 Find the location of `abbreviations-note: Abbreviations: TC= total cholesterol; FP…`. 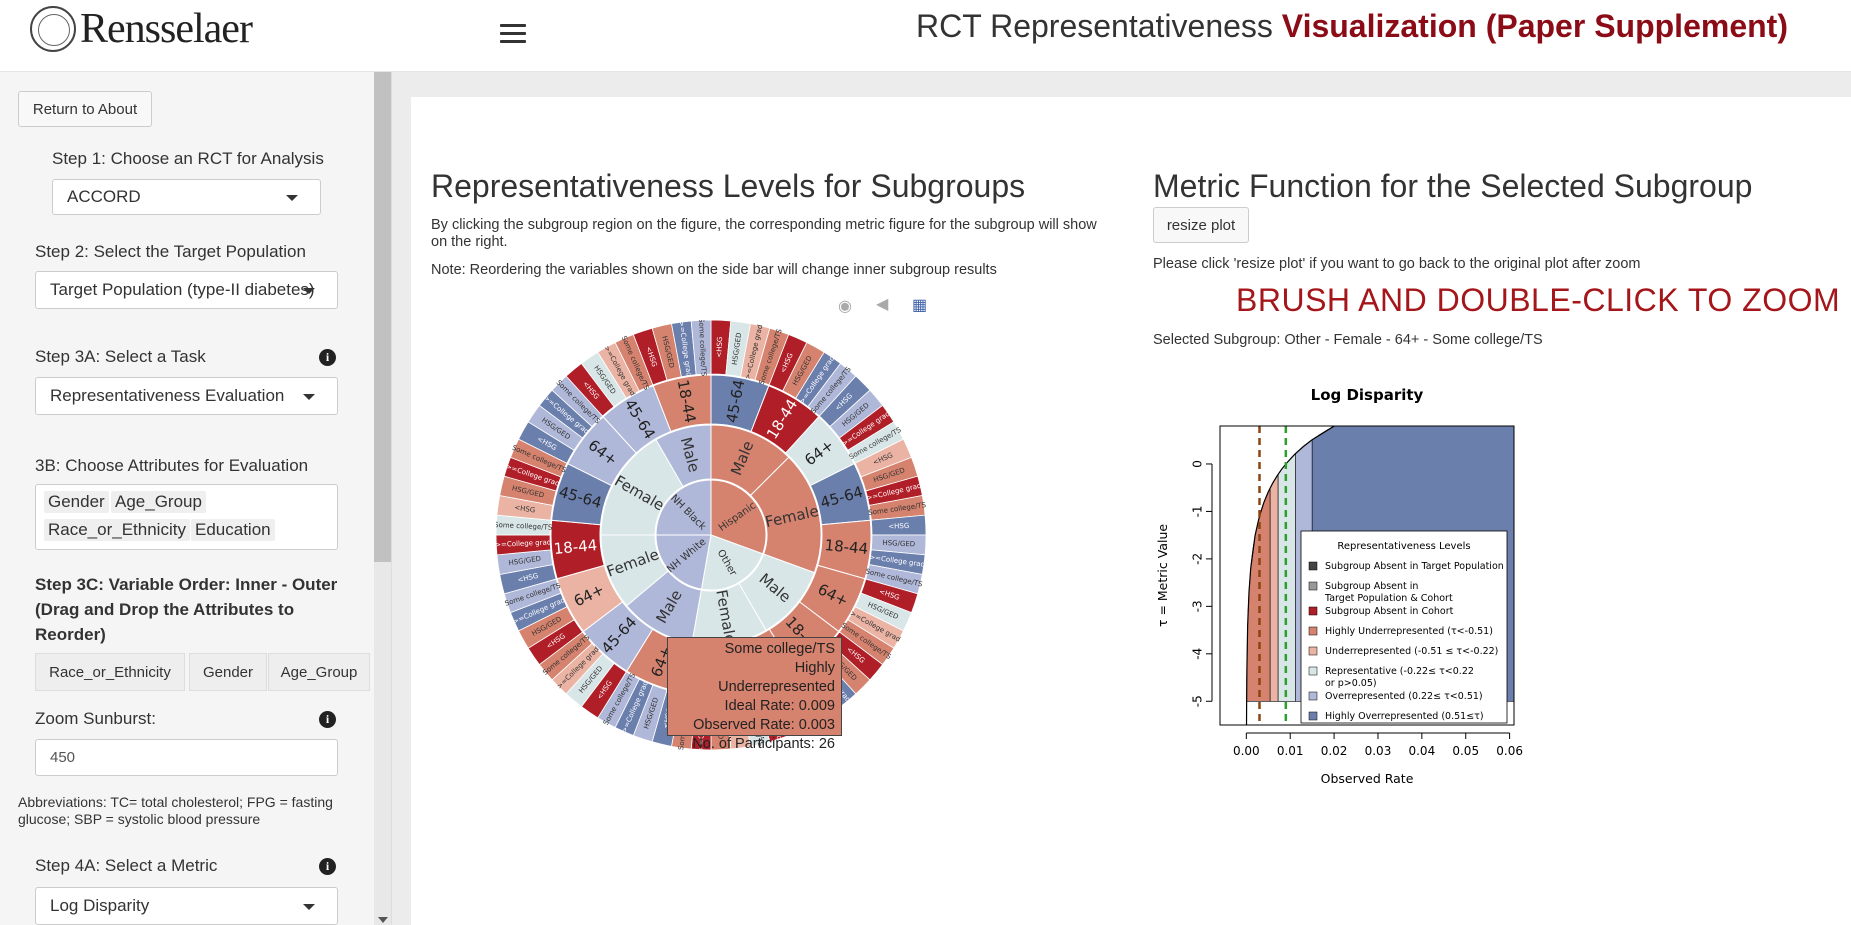

abbreviations-note: Abbreviations: TC= total cholesterol; FP… is located at coordinates (175, 810).